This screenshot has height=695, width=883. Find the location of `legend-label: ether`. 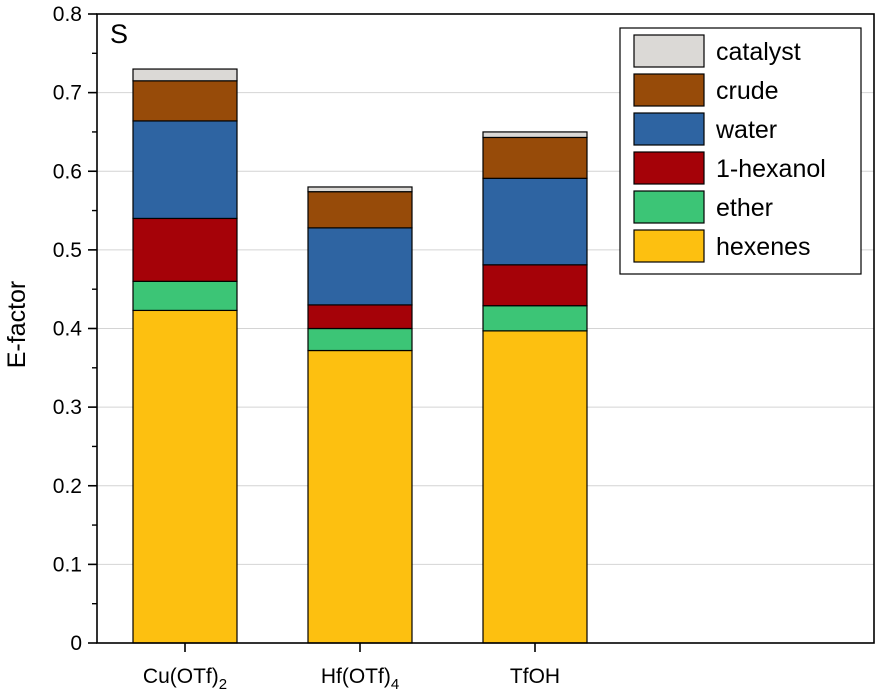

legend-label: ether is located at coordinates (744, 208).